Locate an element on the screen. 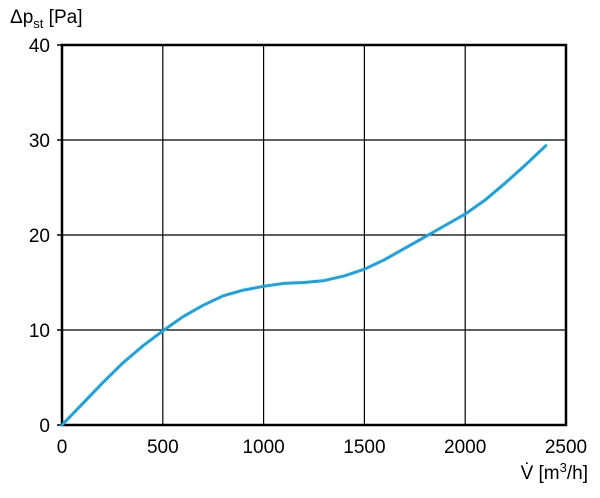 The width and height of the screenshot is (600, 498). x-axis-title-unit-sup: 3 is located at coordinates (563, 467).